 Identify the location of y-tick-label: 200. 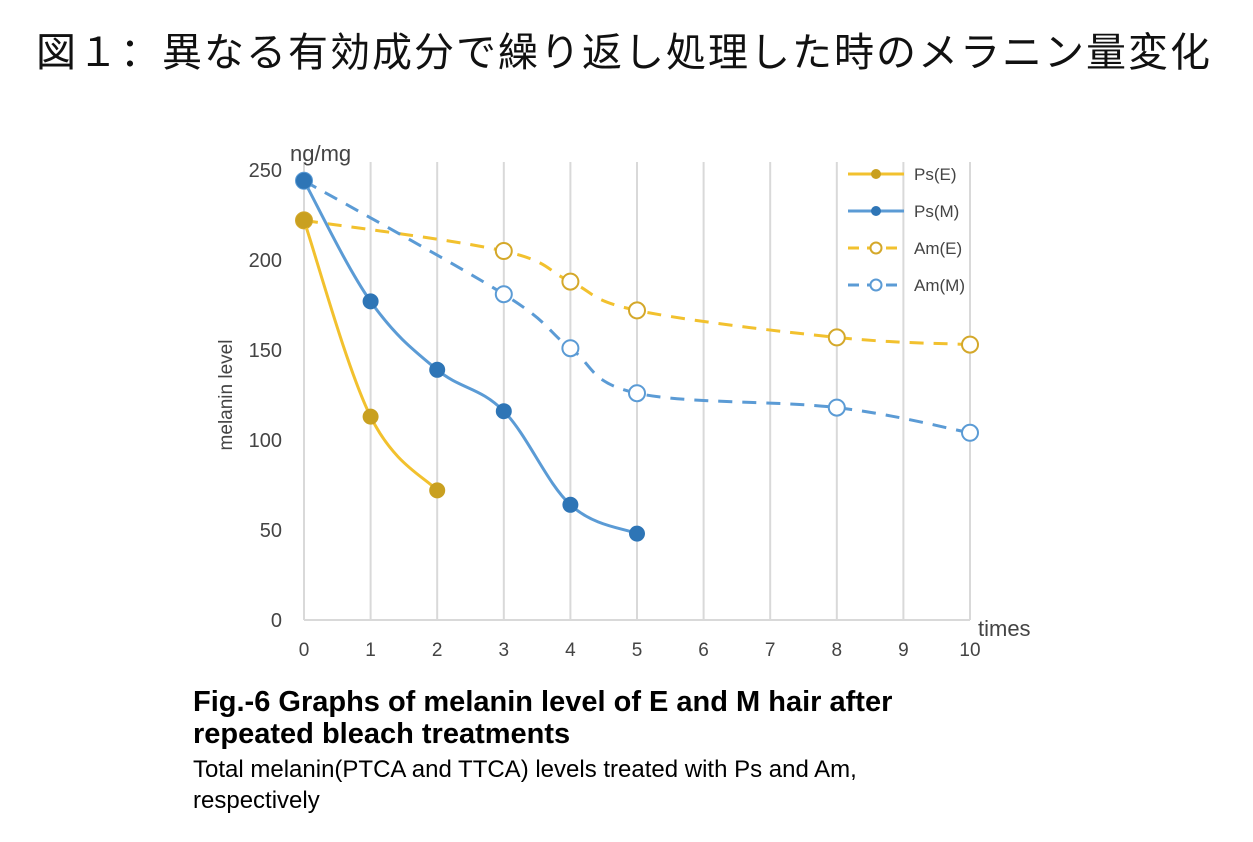
(265, 261).